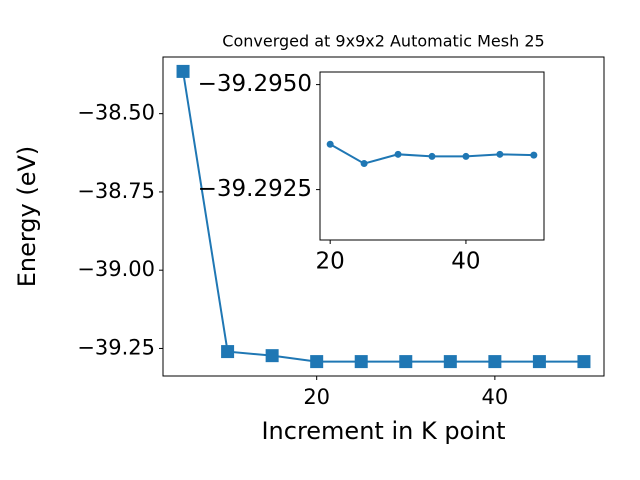 This screenshot has height=480, width=640. Describe the element at coordinates (255, 84) in the screenshot. I see `y-tick-label: −39.2950` at that location.